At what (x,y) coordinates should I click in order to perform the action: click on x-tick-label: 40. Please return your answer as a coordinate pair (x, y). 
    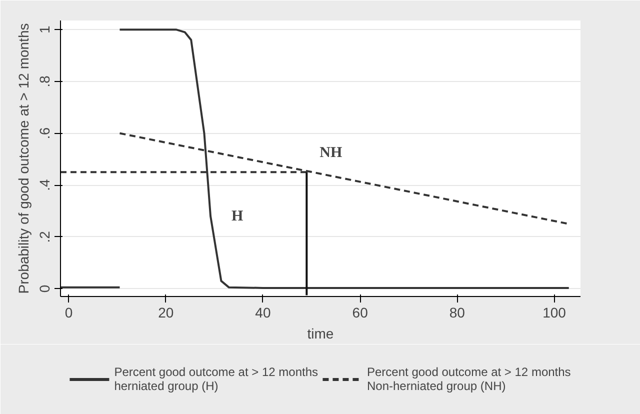
    Looking at the image, I should click on (263, 312).